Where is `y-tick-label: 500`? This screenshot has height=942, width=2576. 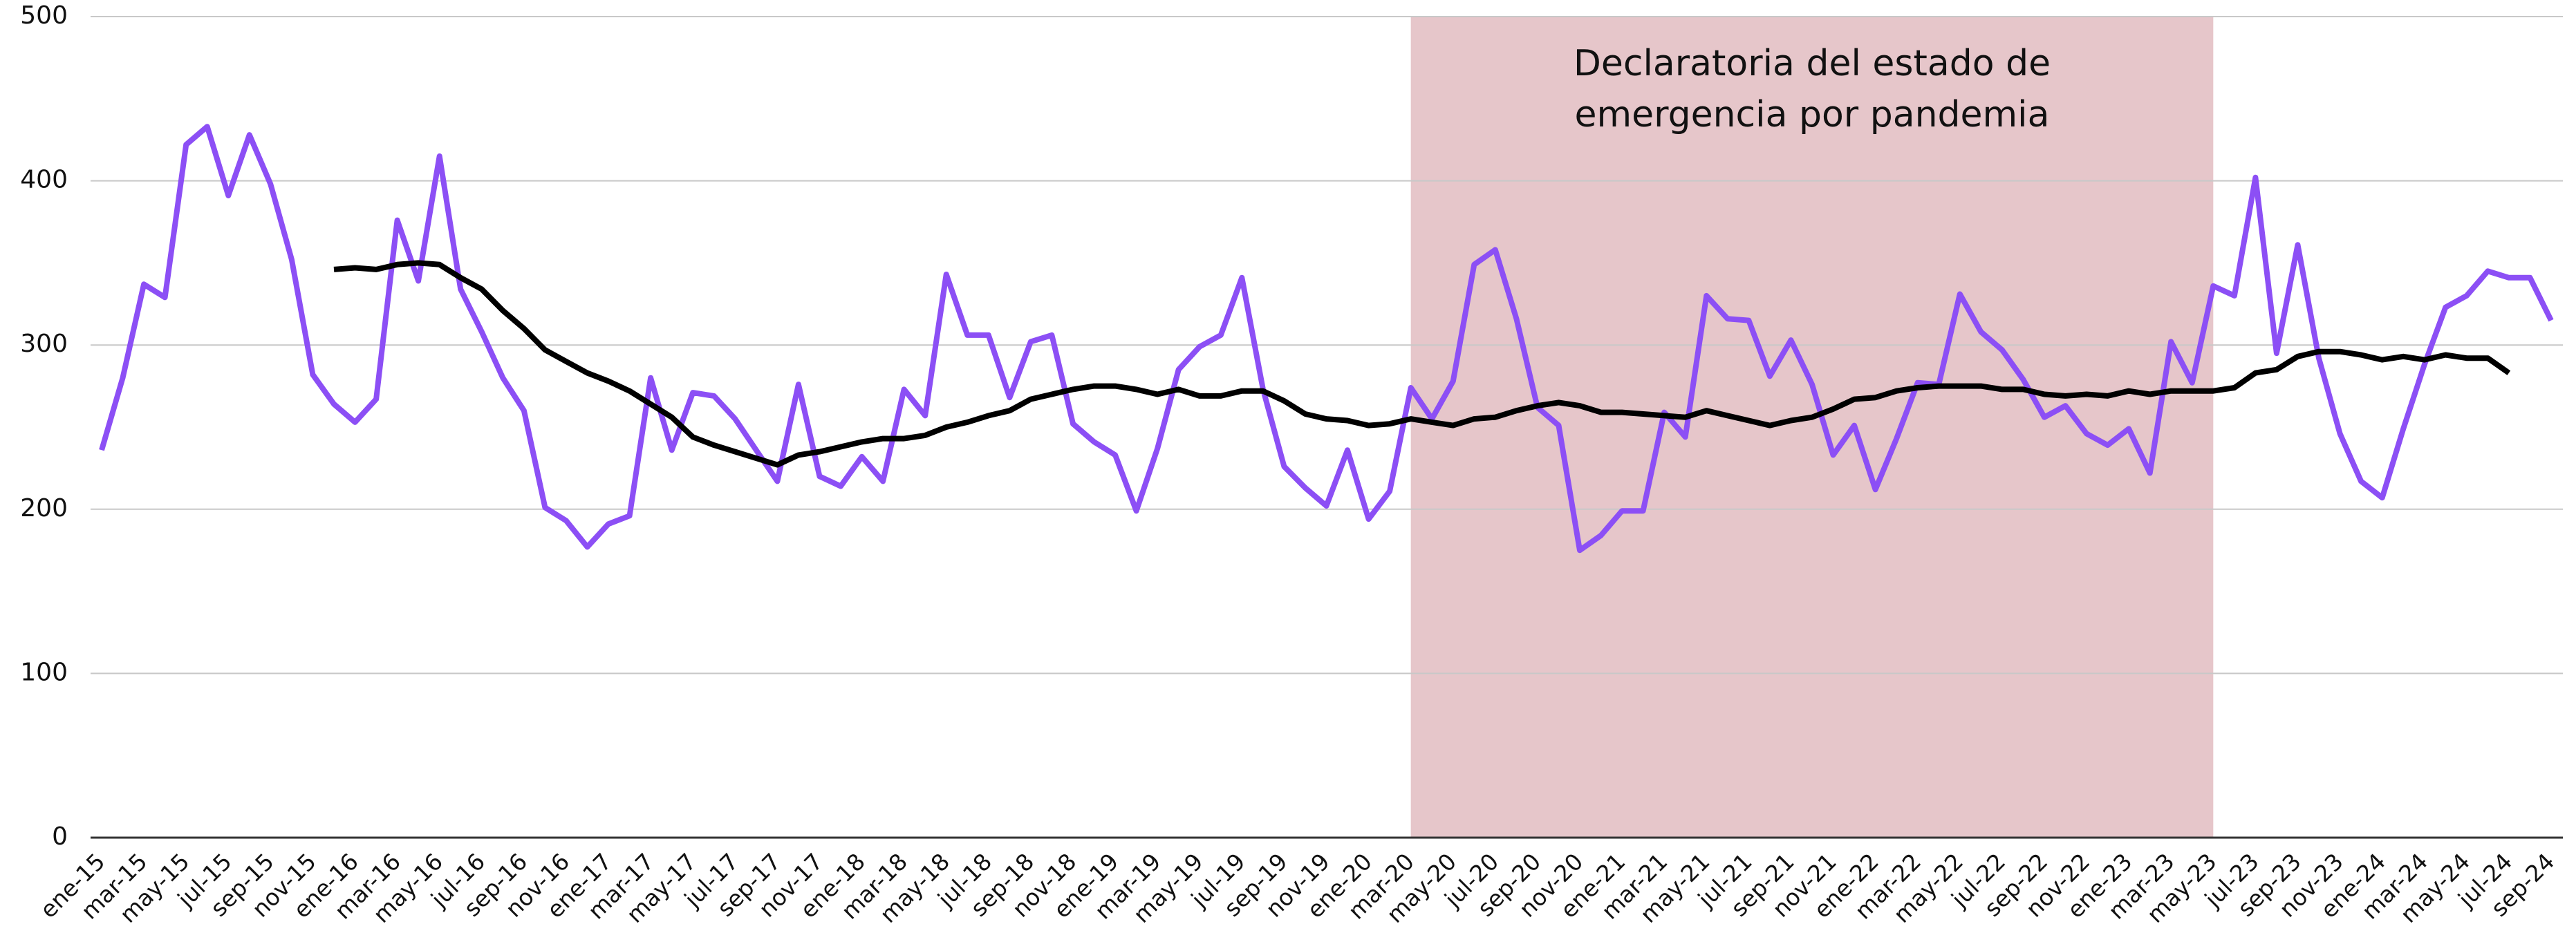
y-tick-label: 500 is located at coordinates (44, 15).